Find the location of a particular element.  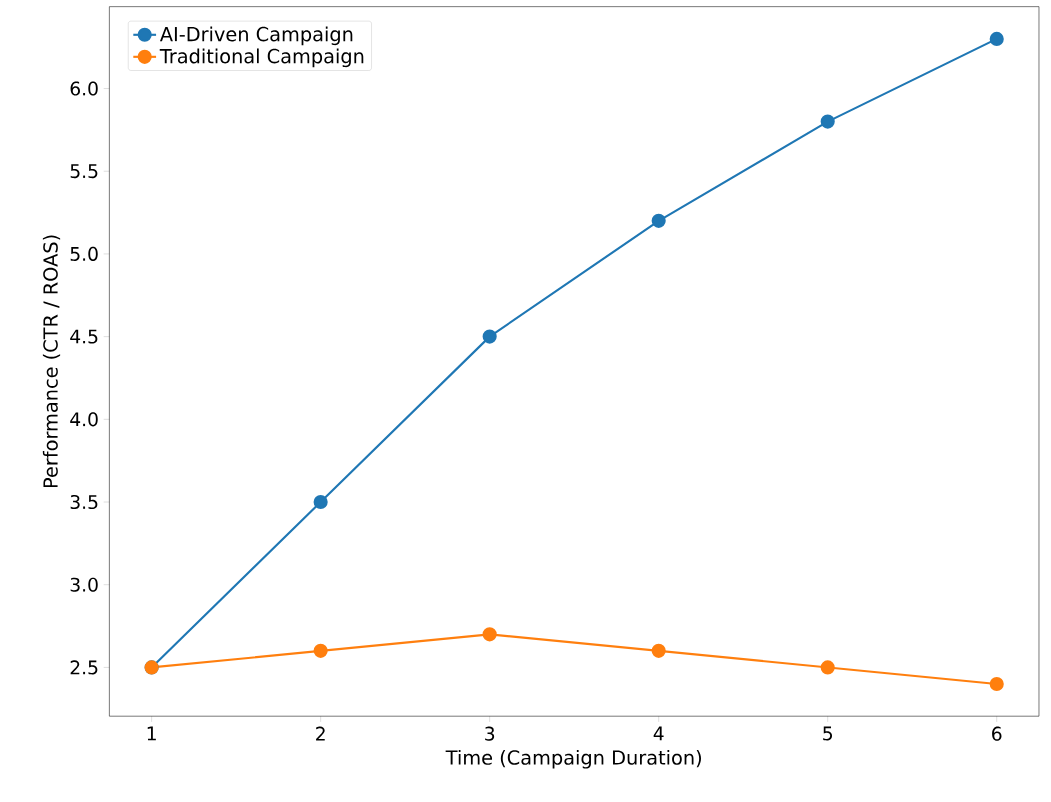

y-tick-label: 5.0 is located at coordinates (84, 254).